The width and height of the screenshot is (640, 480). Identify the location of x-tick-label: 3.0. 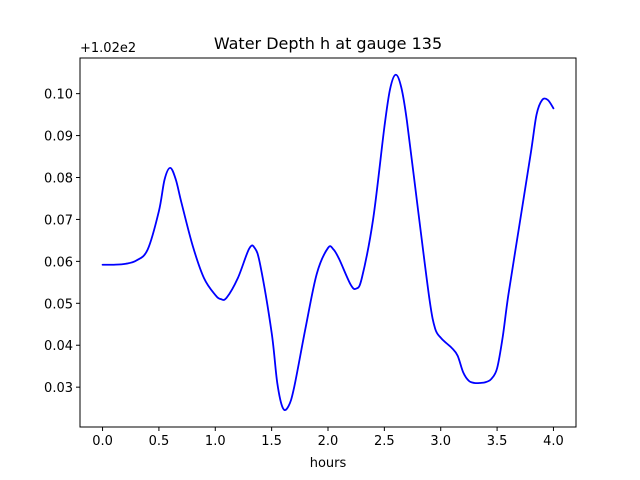
(440, 441).